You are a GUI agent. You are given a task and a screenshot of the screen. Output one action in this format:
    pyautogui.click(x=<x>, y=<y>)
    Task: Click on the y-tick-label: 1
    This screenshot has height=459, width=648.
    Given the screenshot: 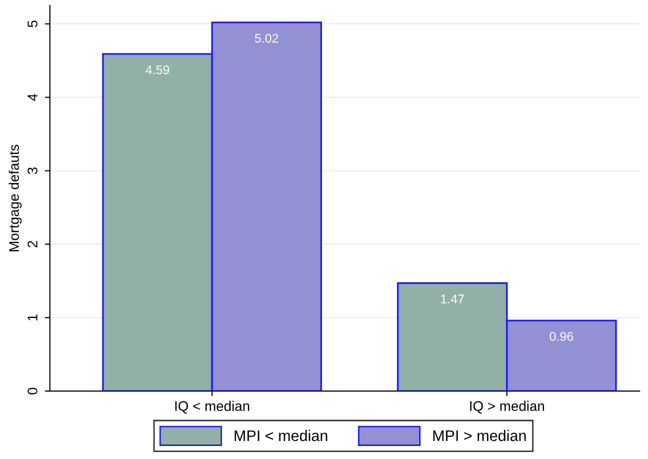 What is the action you would take?
    pyautogui.click(x=33, y=317)
    